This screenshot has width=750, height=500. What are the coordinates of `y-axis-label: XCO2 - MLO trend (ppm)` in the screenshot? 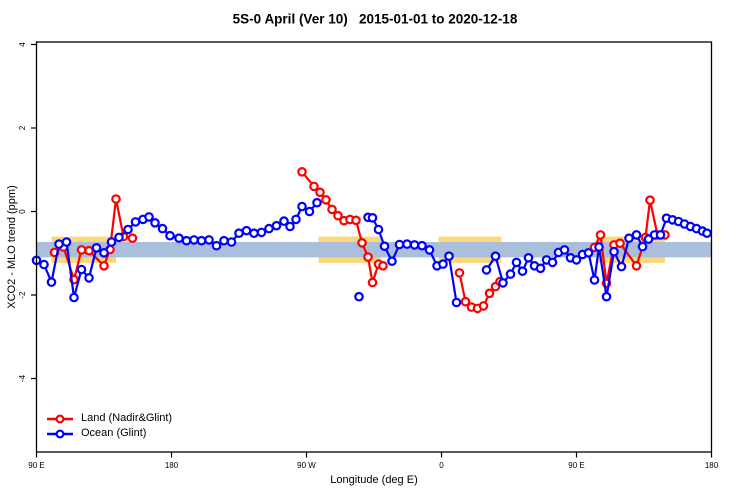 It's located at (12, 247).